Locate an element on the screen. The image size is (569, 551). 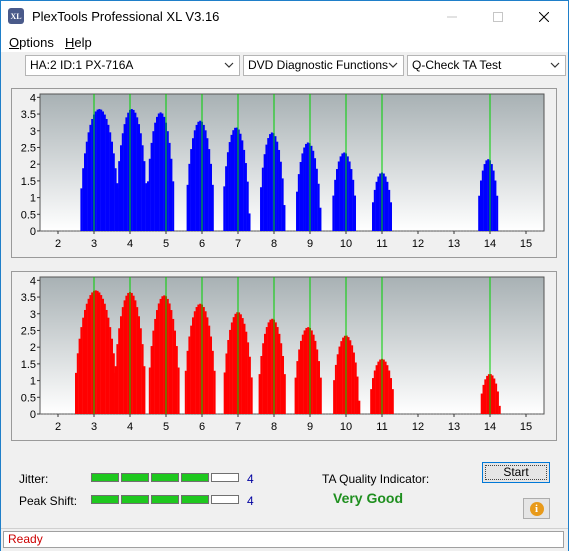
start-button: Start is located at coordinates (516, 472).